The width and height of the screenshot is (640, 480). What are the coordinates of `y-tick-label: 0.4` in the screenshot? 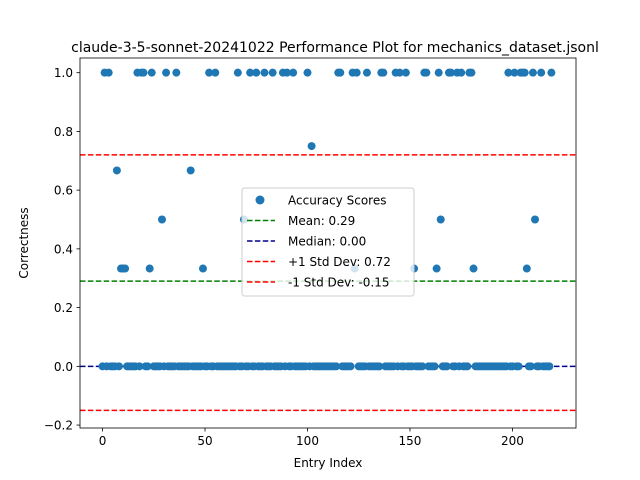 It's located at (63, 249).